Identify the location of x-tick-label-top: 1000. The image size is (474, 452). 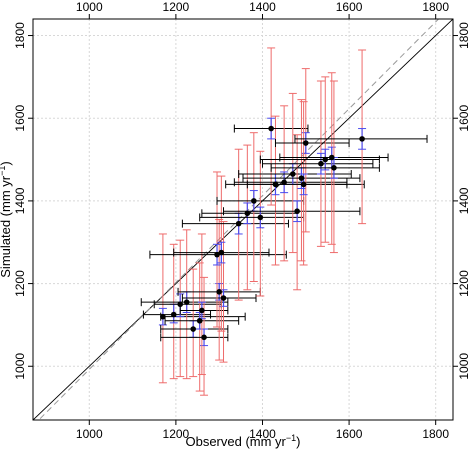
(89, 7).